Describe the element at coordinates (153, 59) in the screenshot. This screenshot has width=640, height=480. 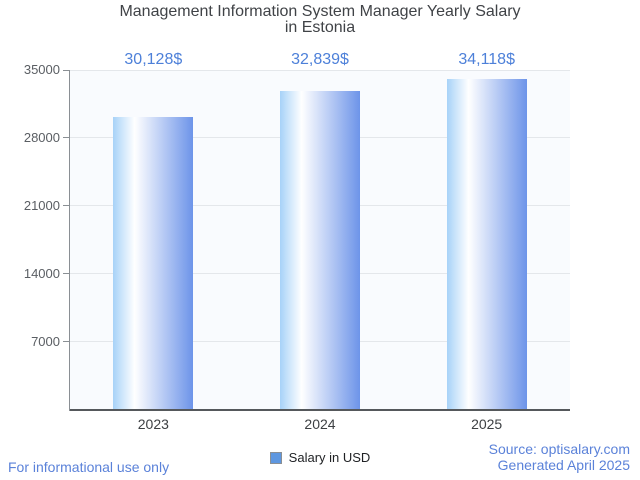
I see `bar-value-label: 30,128$` at that location.